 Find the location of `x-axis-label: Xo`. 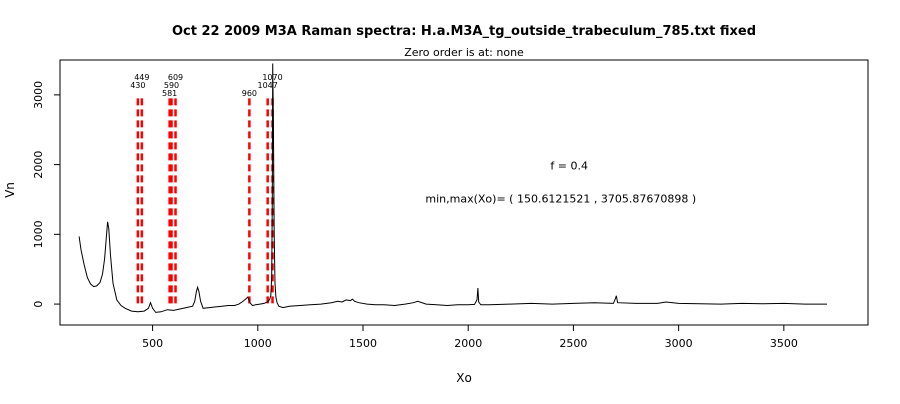

x-axis-label: Xo is located at coordinates (464, 378).